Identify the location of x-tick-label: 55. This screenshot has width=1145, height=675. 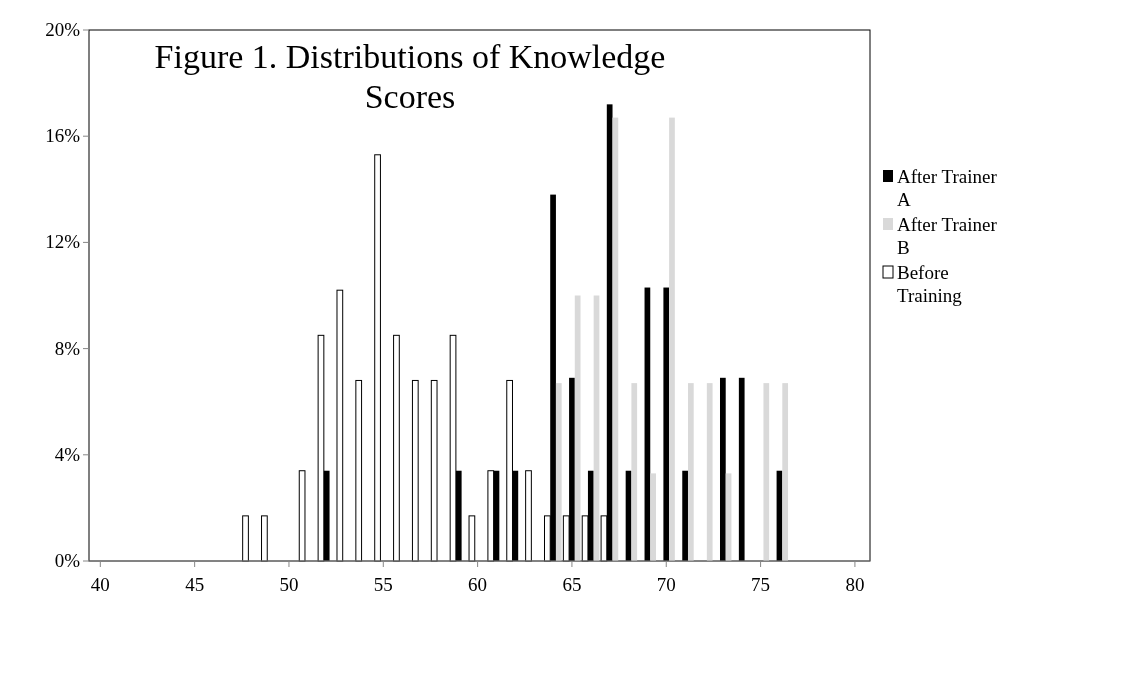
(383, 584).